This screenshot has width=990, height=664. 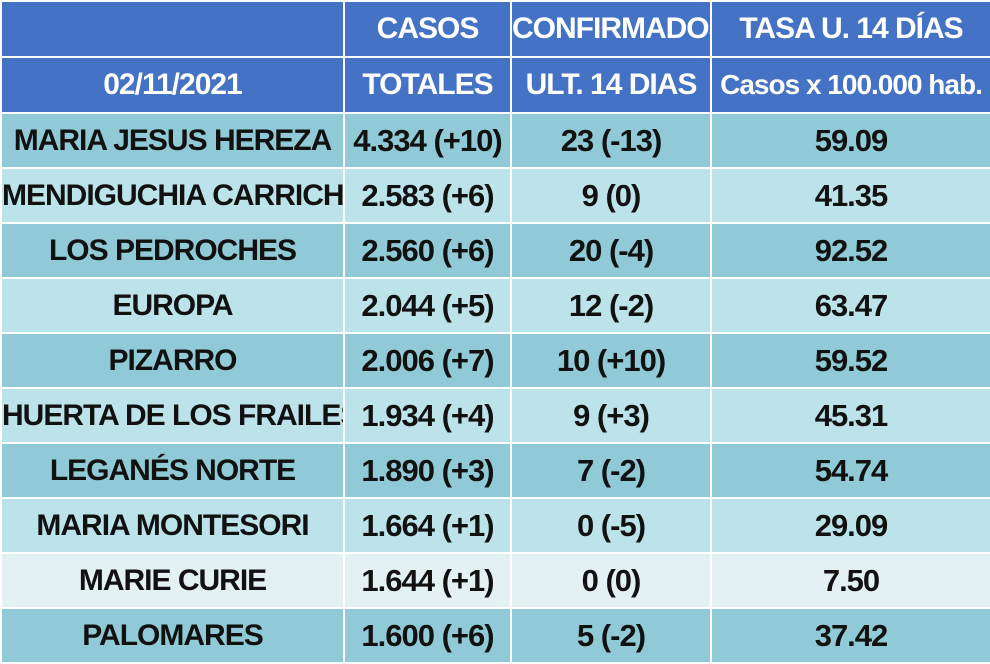 What do you see at coordinates (611, 580) in the screenshot?
I see `last-14-days-cell: 0 (0)` at bounding box center [611, 580].